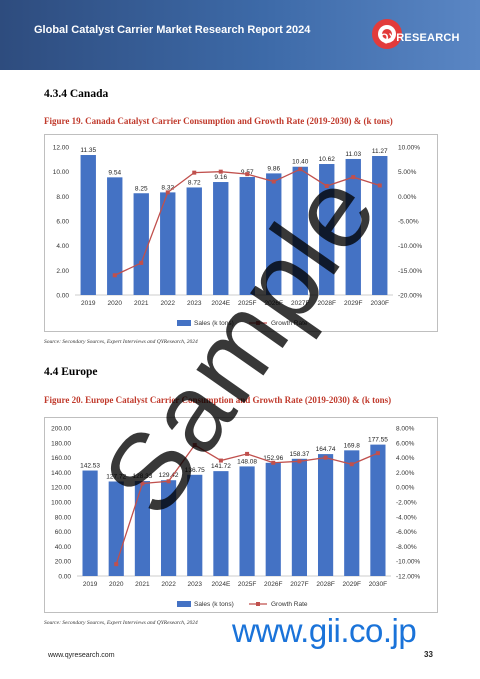 This screenshot has height=679, width=480. I want to click on canada-value-label: 10.62, so click(327, 159).